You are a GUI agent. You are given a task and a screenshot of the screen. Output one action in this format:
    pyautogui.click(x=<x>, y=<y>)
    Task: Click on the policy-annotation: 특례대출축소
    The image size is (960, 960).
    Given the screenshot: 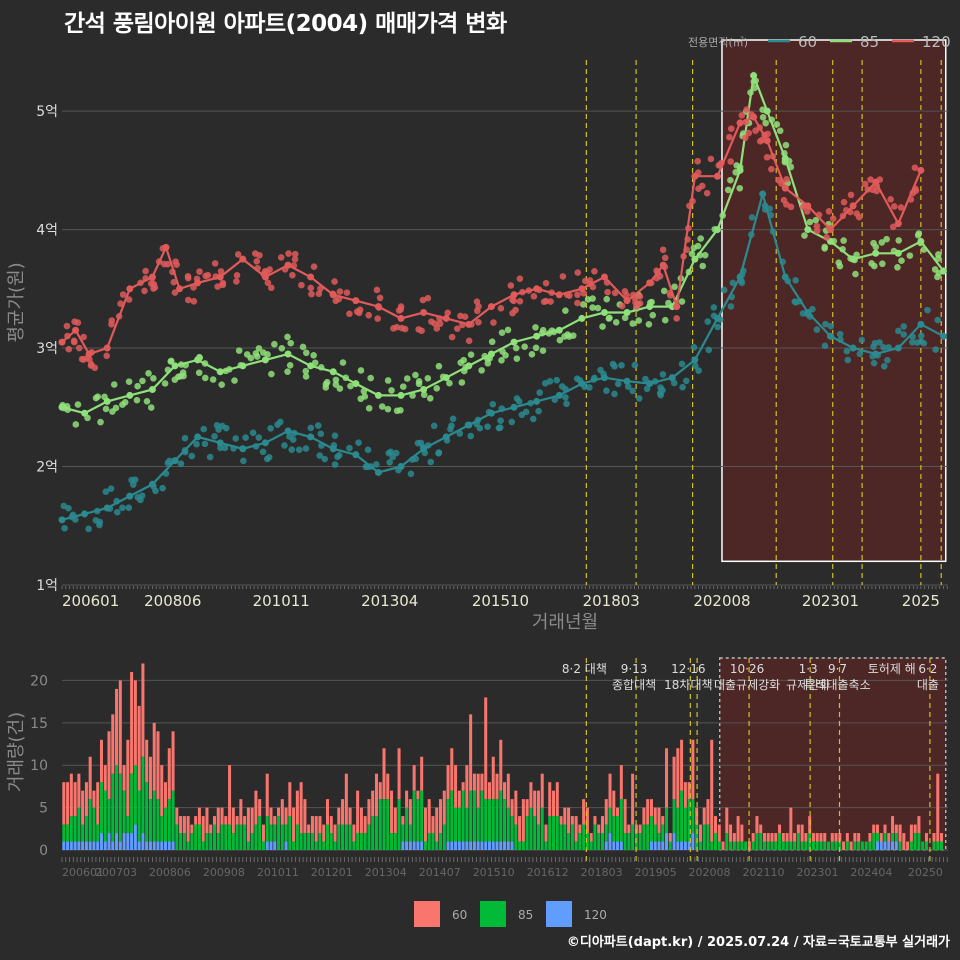 What is the action you would take?
    pyautogui.click(x=837, y=685)
    